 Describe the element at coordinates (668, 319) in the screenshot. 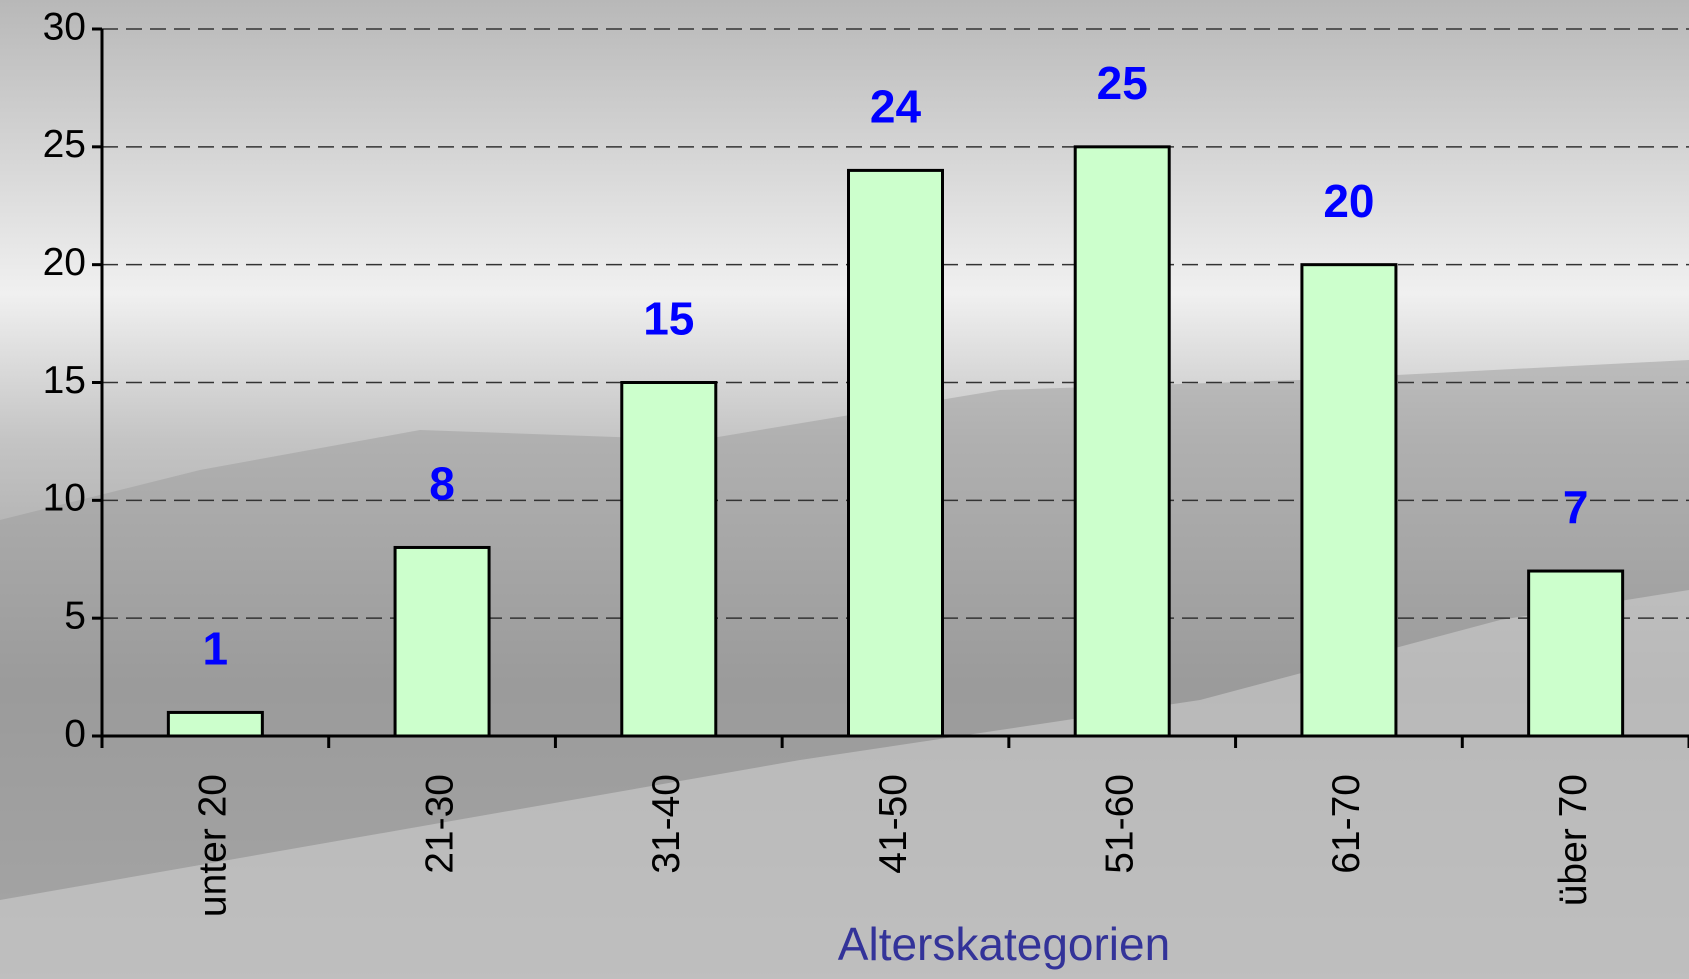

I see `value-label: 15` at that location.